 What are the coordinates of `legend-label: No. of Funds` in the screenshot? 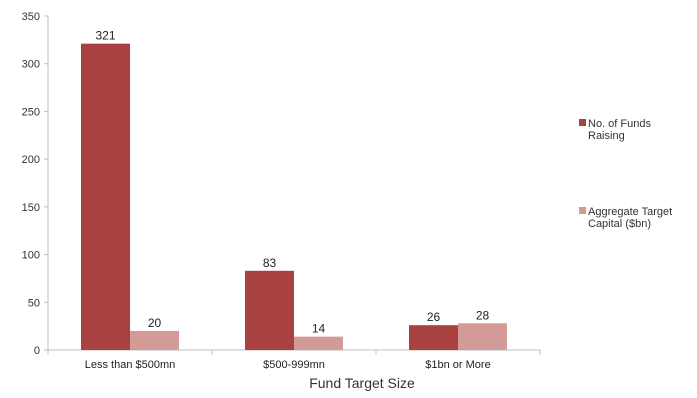 It's located at (619, 124).